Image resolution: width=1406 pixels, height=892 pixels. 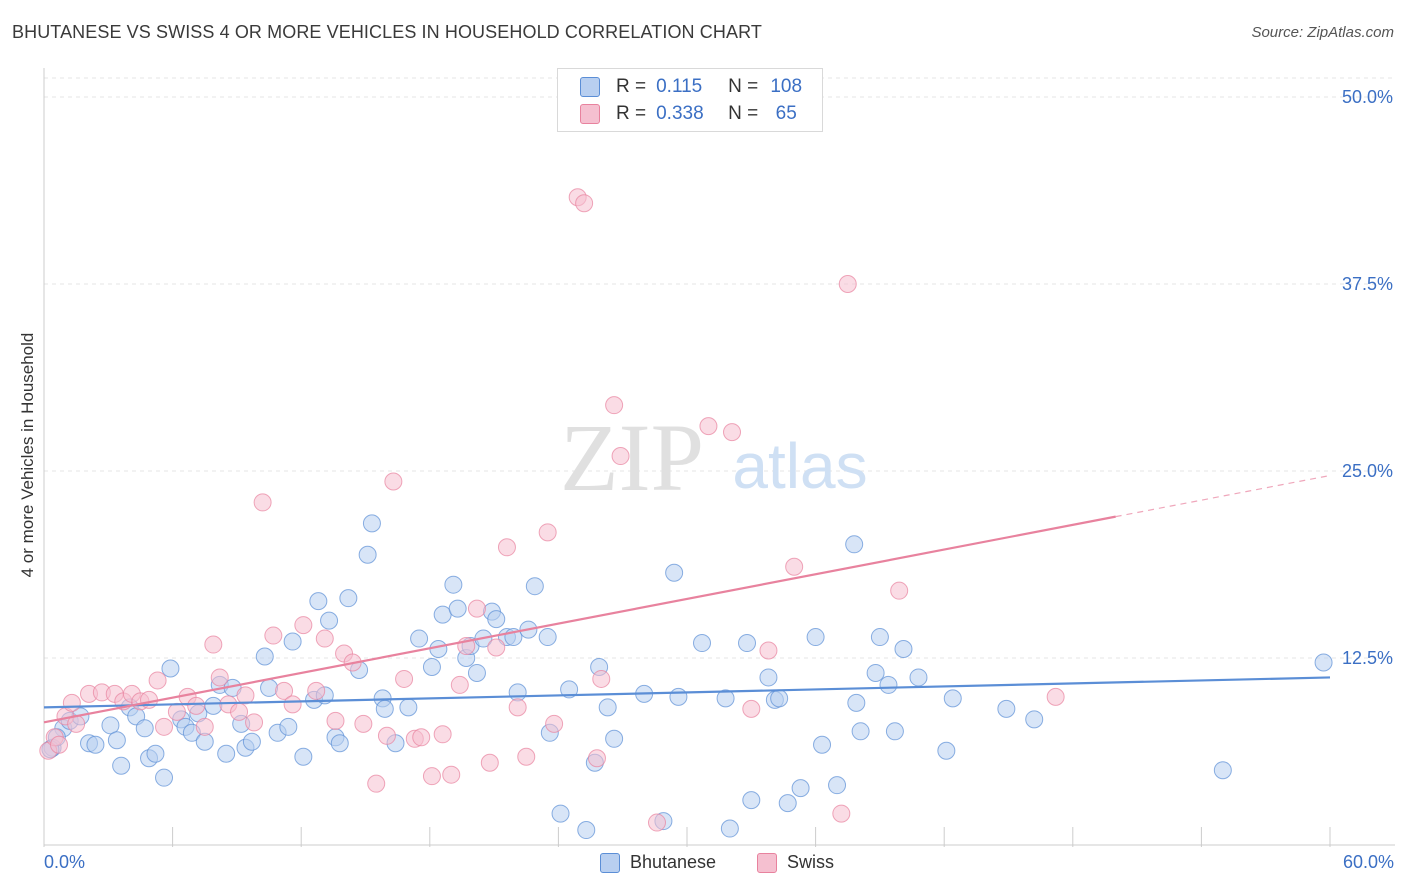 What do you see at coordinates (631, 113) in the screenshot?
I see `r-label: R =` at bounding box center [631, 113].